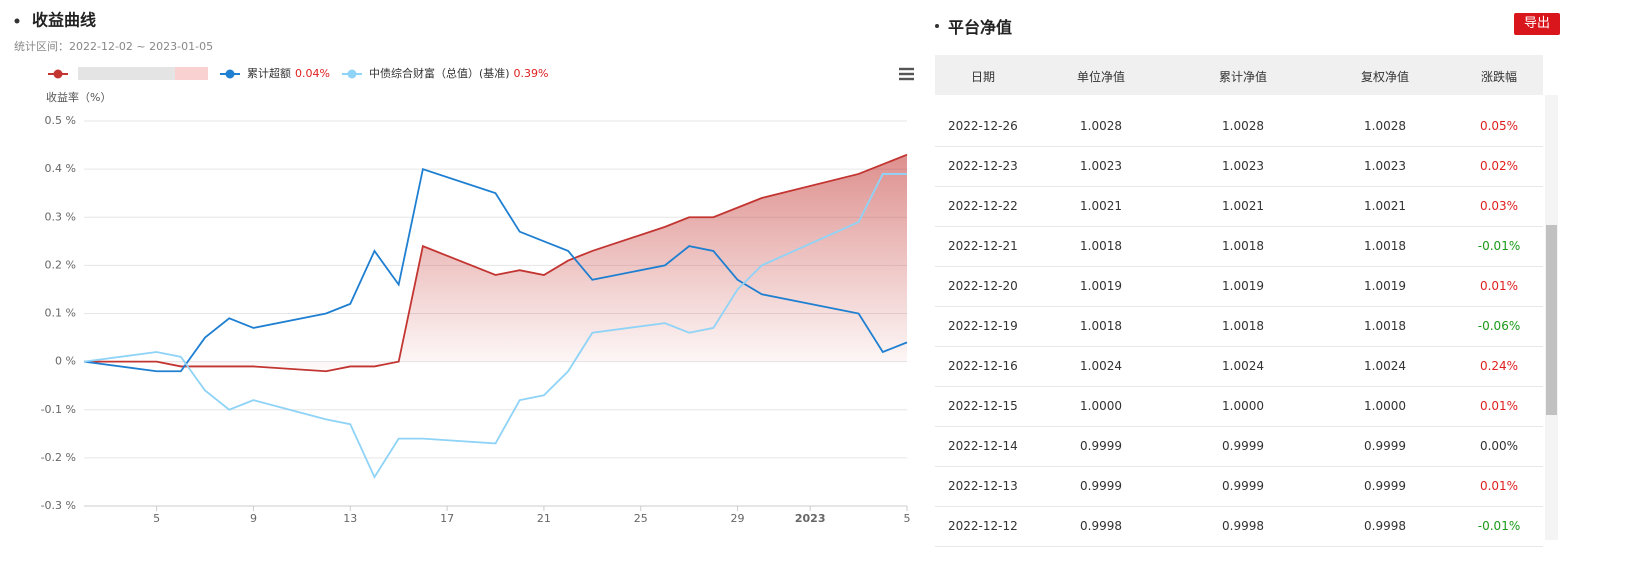  Describe the element at coordinates (1499, 77) in the screenshot. I see `table-header-cell: 涨跌幅` at that location.